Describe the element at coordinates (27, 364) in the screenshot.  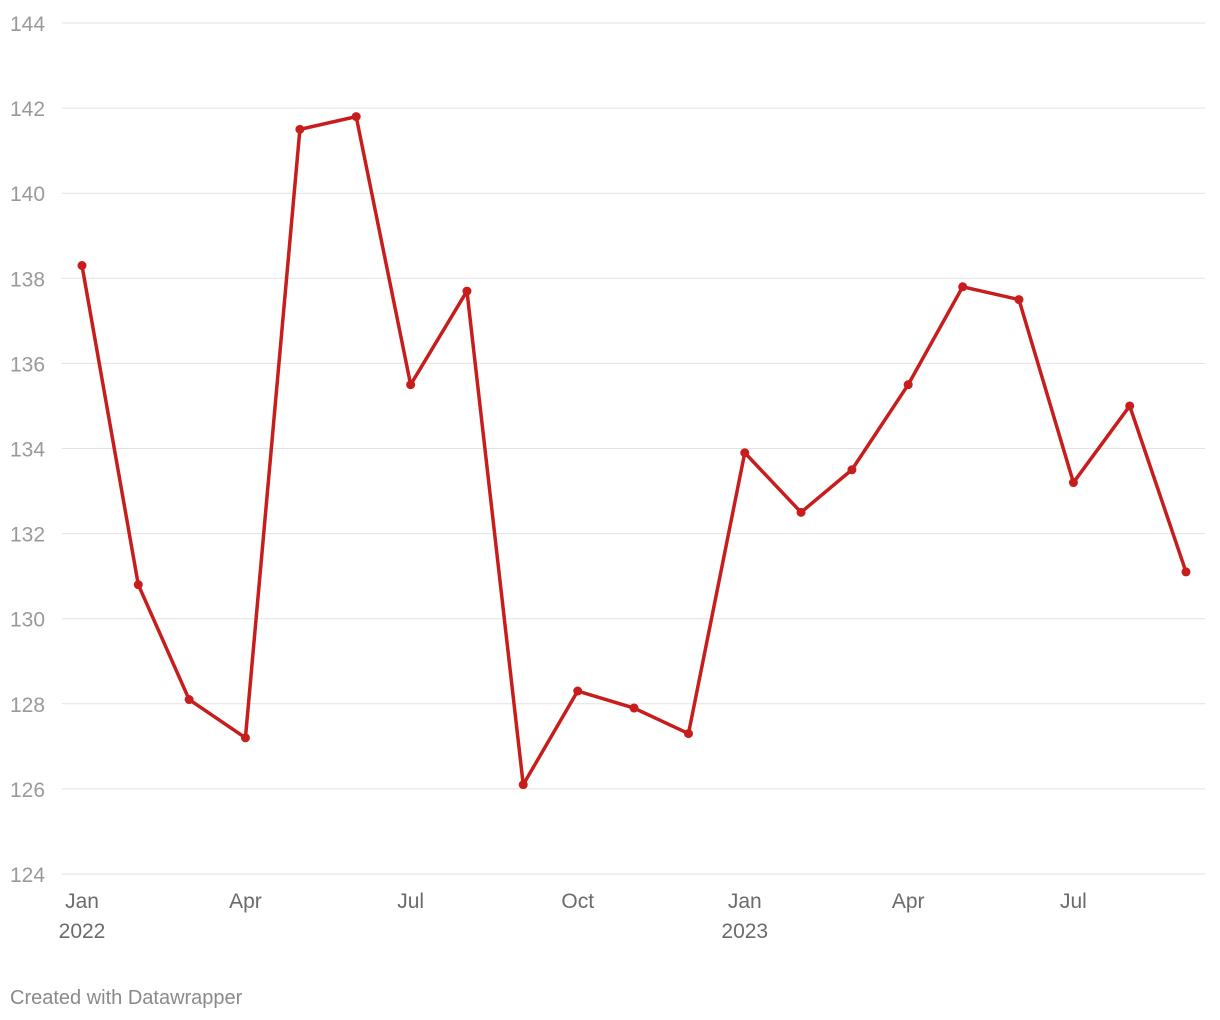
I see `y-tick-label: 136` at that location.